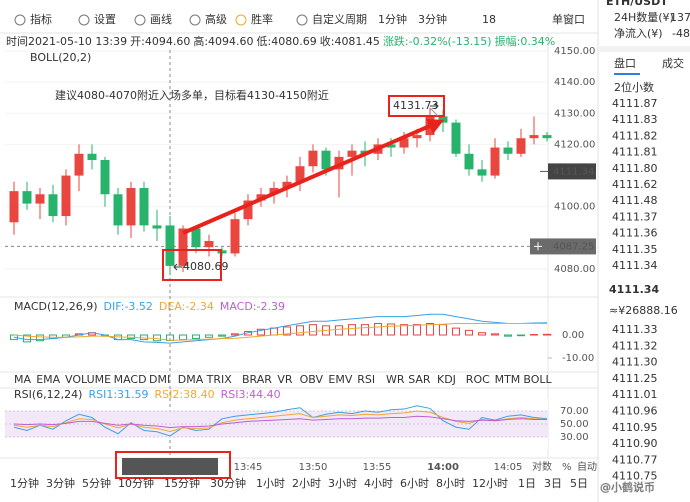 Image resolution: width=690 pixels, height=502 pixels. What do you see at coordinates (56, 306) in the screenshot?
I see `macd-item: MACD(12,26,9)` at bounding box center [56, 306].